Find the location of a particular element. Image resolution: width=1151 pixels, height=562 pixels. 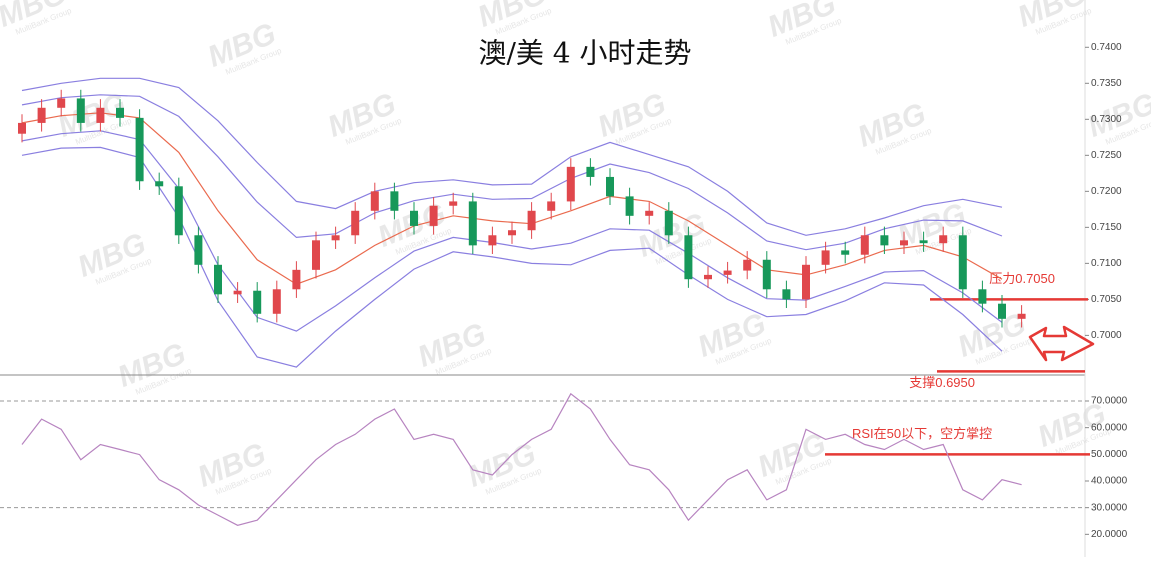

y-tick-label: 70.0000 is located at coordinates (1109, 401).